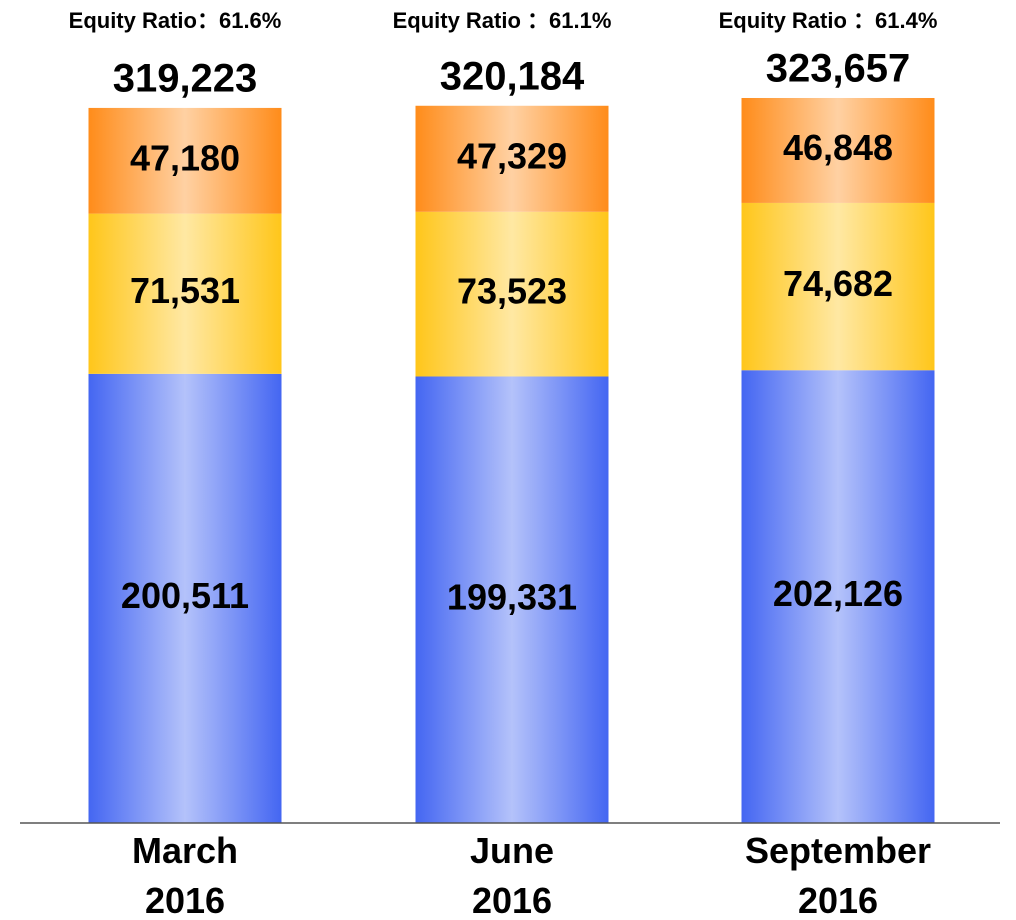  Describe the element at coordinates (838, 875) in the screenshot. I see `x-tick-label: September 2016` at that location.